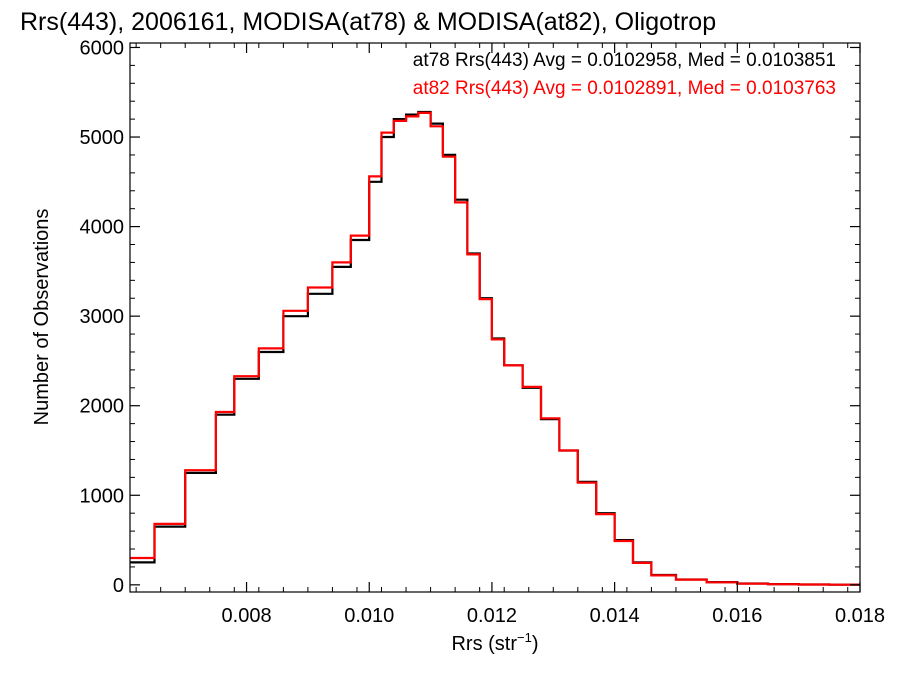  Describe the element at coordinates (118, 586) in the screenshot. I see `y-tick-label: 0` at that location.